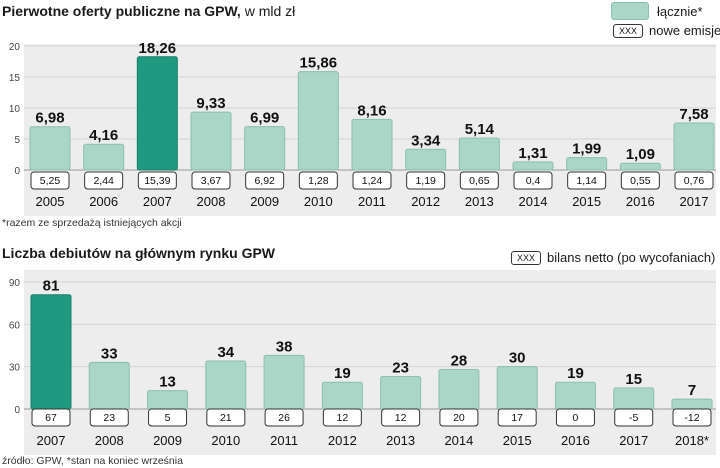  I want to click on chart1-category-label: 2011, so click(372, 201).